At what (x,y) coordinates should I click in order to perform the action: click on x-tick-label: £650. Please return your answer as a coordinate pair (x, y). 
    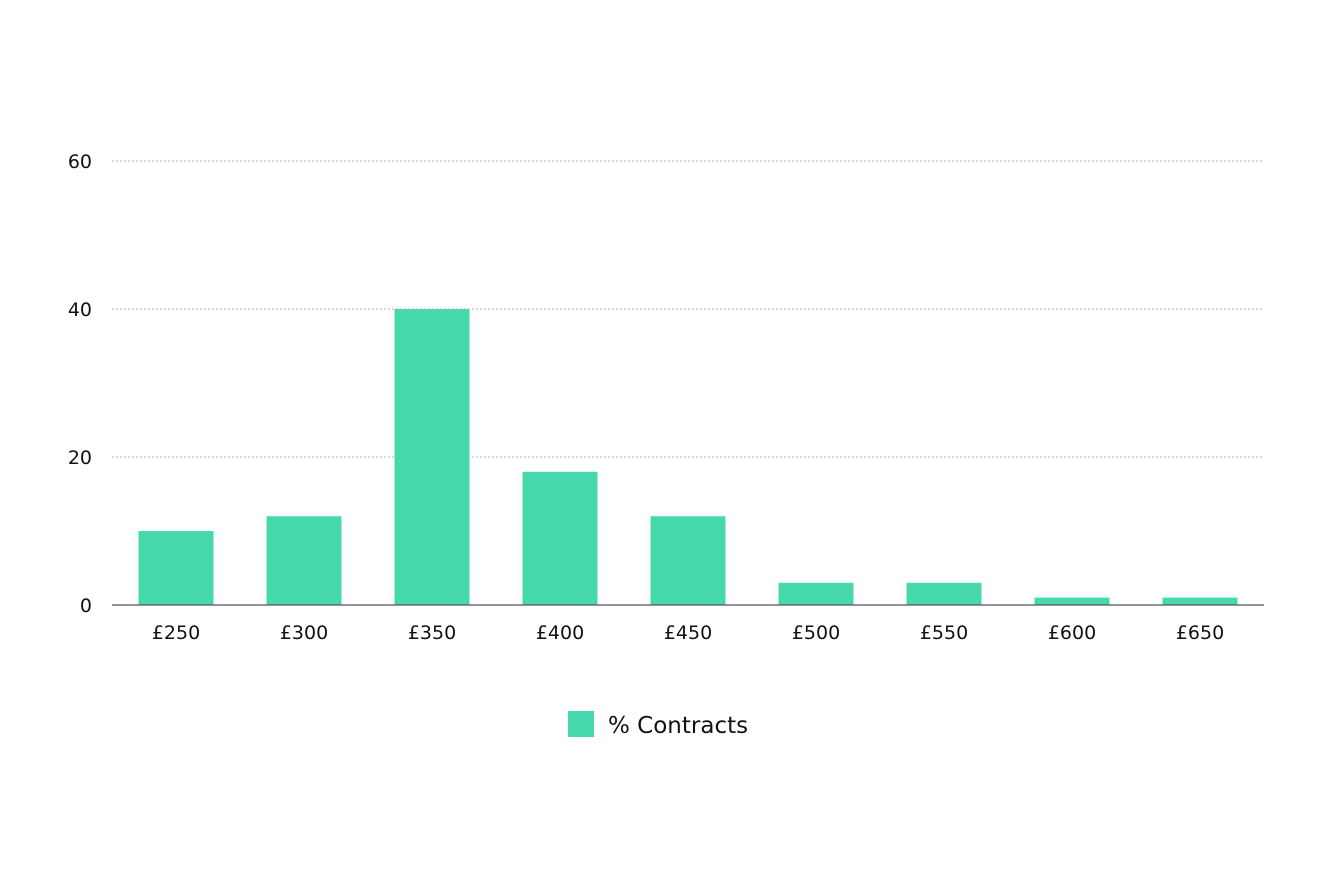
    Looking at the image, I should click on (1200, 633).